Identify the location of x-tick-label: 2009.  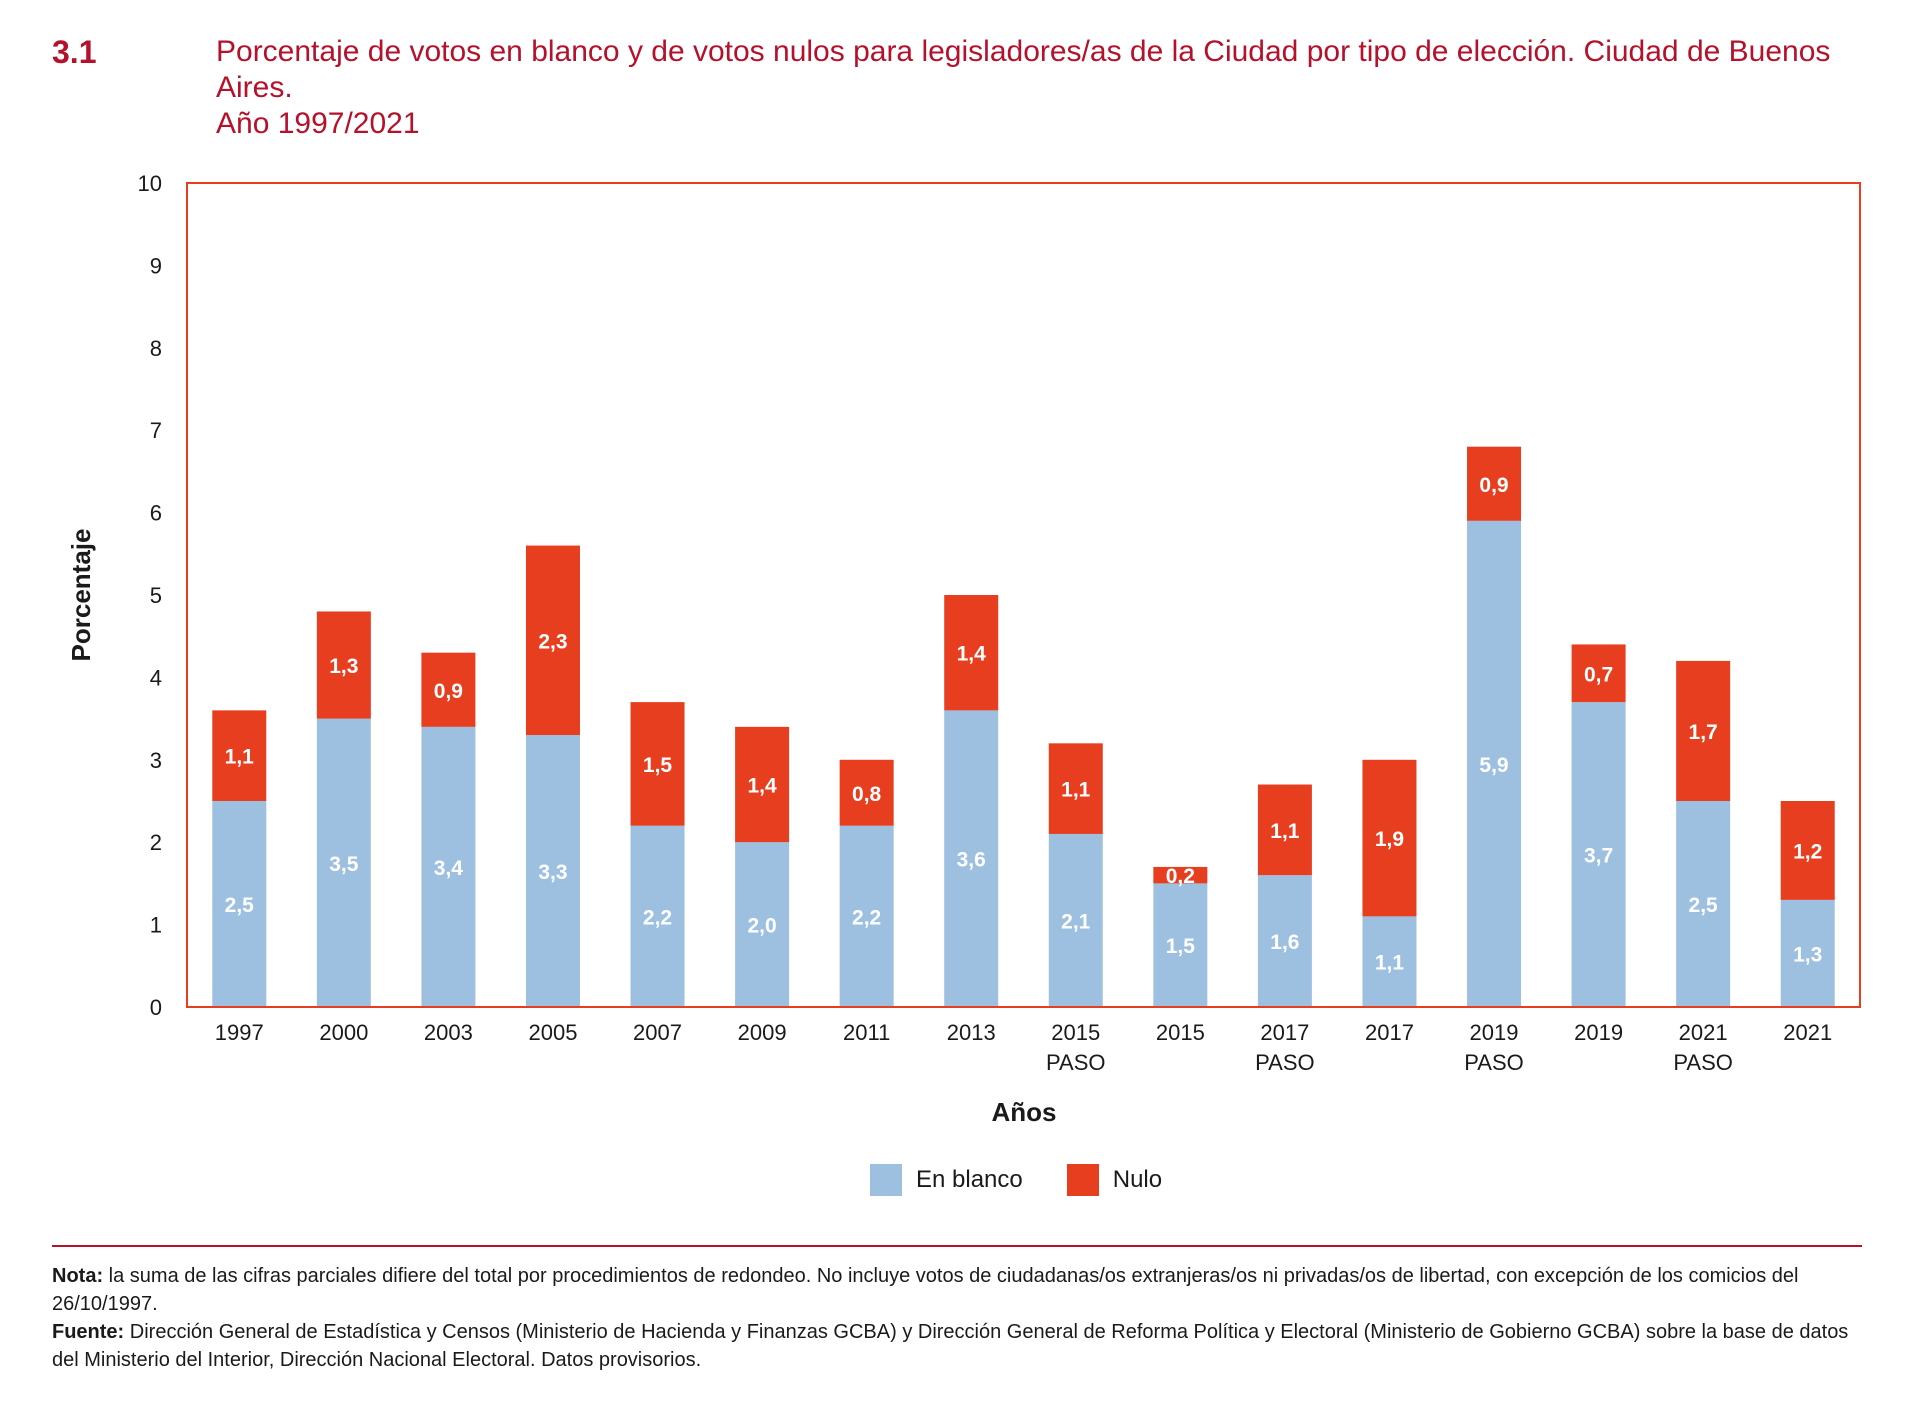
(762, 1032).